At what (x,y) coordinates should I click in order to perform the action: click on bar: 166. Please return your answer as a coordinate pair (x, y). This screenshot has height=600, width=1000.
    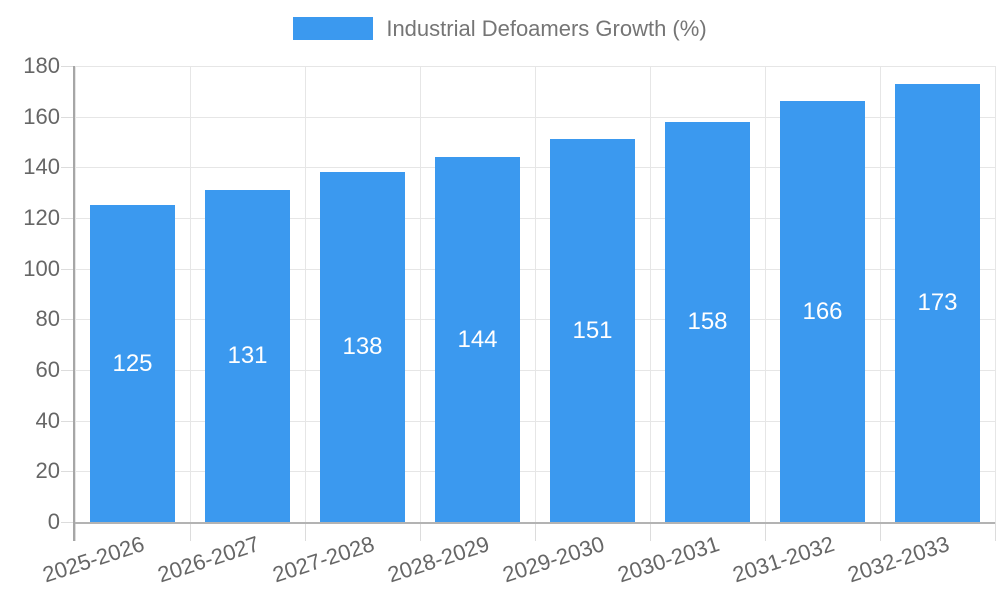
    Looking at the image, I should click on (822, 311).